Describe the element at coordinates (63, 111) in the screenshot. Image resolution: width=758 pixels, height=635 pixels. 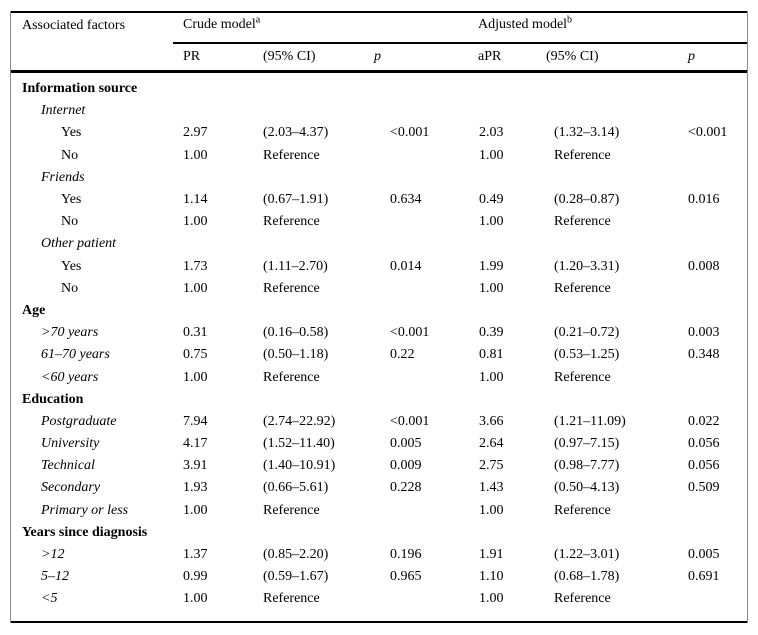
I see `row-label: Internet` at that location.